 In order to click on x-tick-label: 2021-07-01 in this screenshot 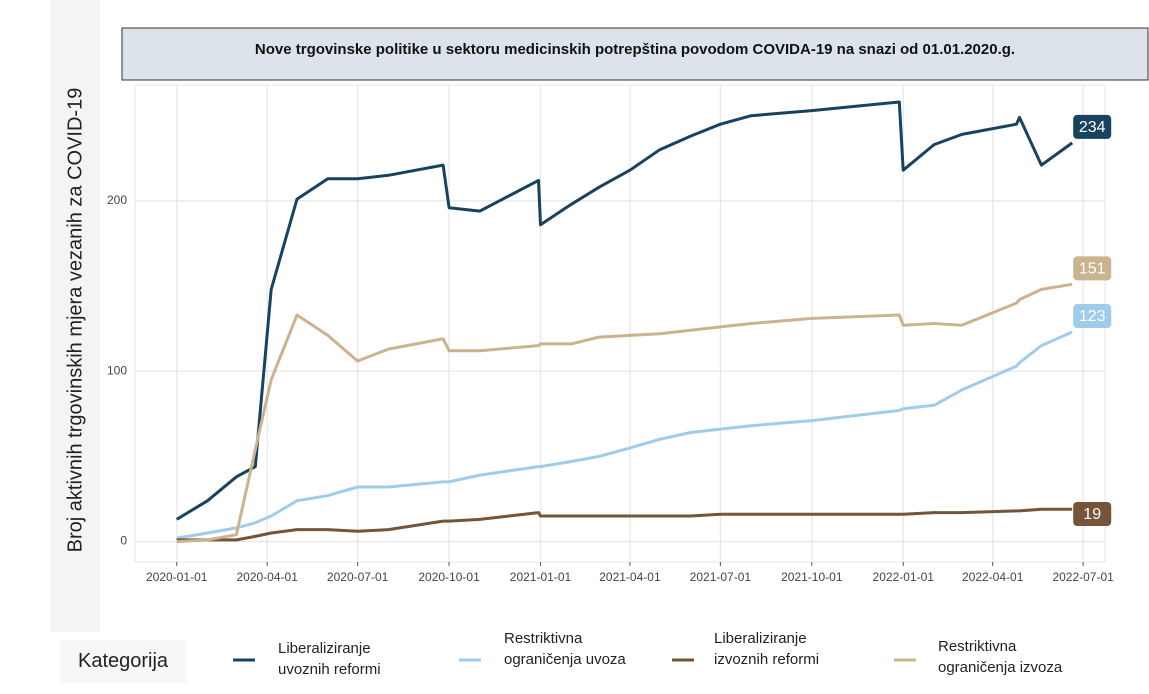, I will do `click(721, 577)`.